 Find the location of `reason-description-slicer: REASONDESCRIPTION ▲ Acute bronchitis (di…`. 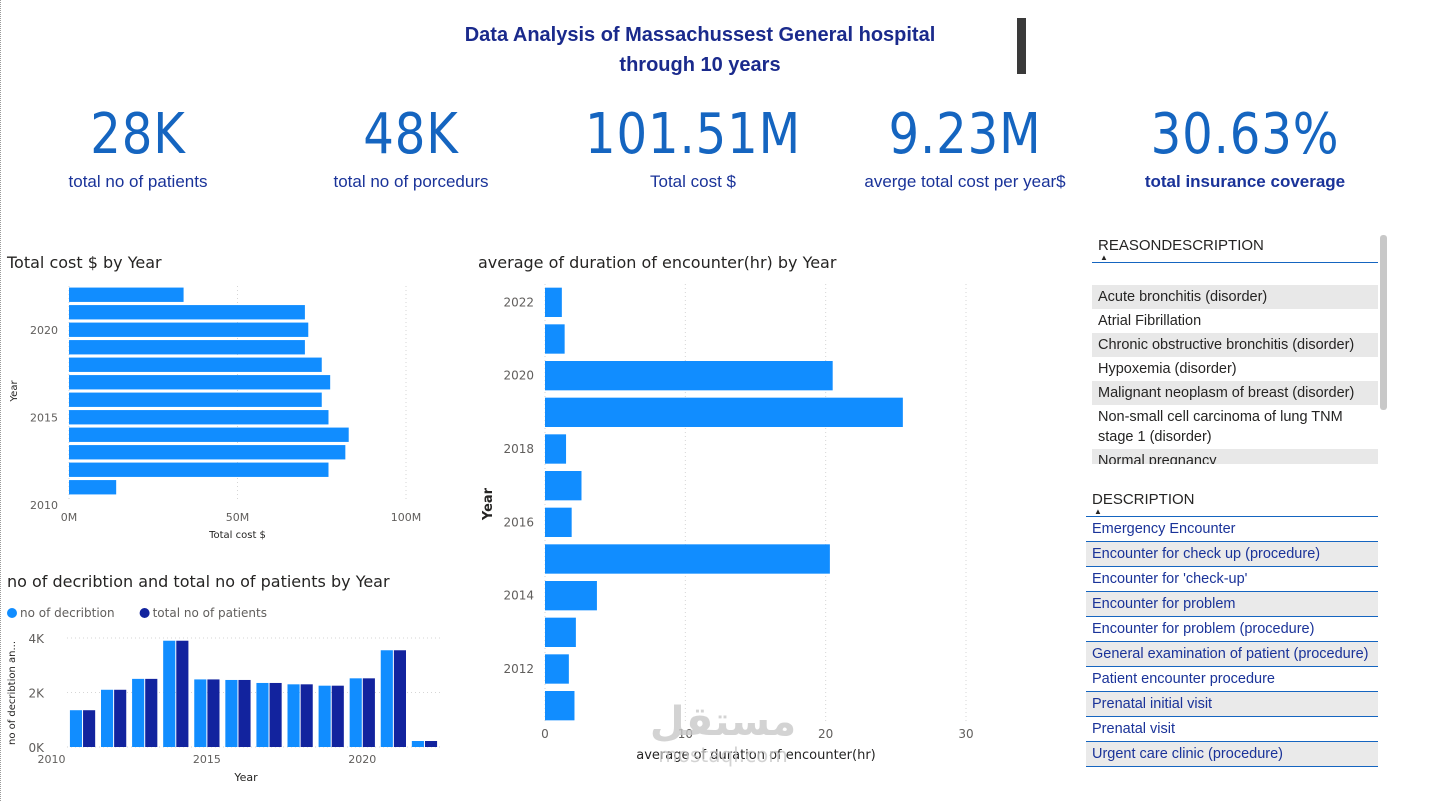

reason-description-slicer: REASONDESCRIPTION ▲ Acute bronchitis (di… is located at coordinates (1235, 350).